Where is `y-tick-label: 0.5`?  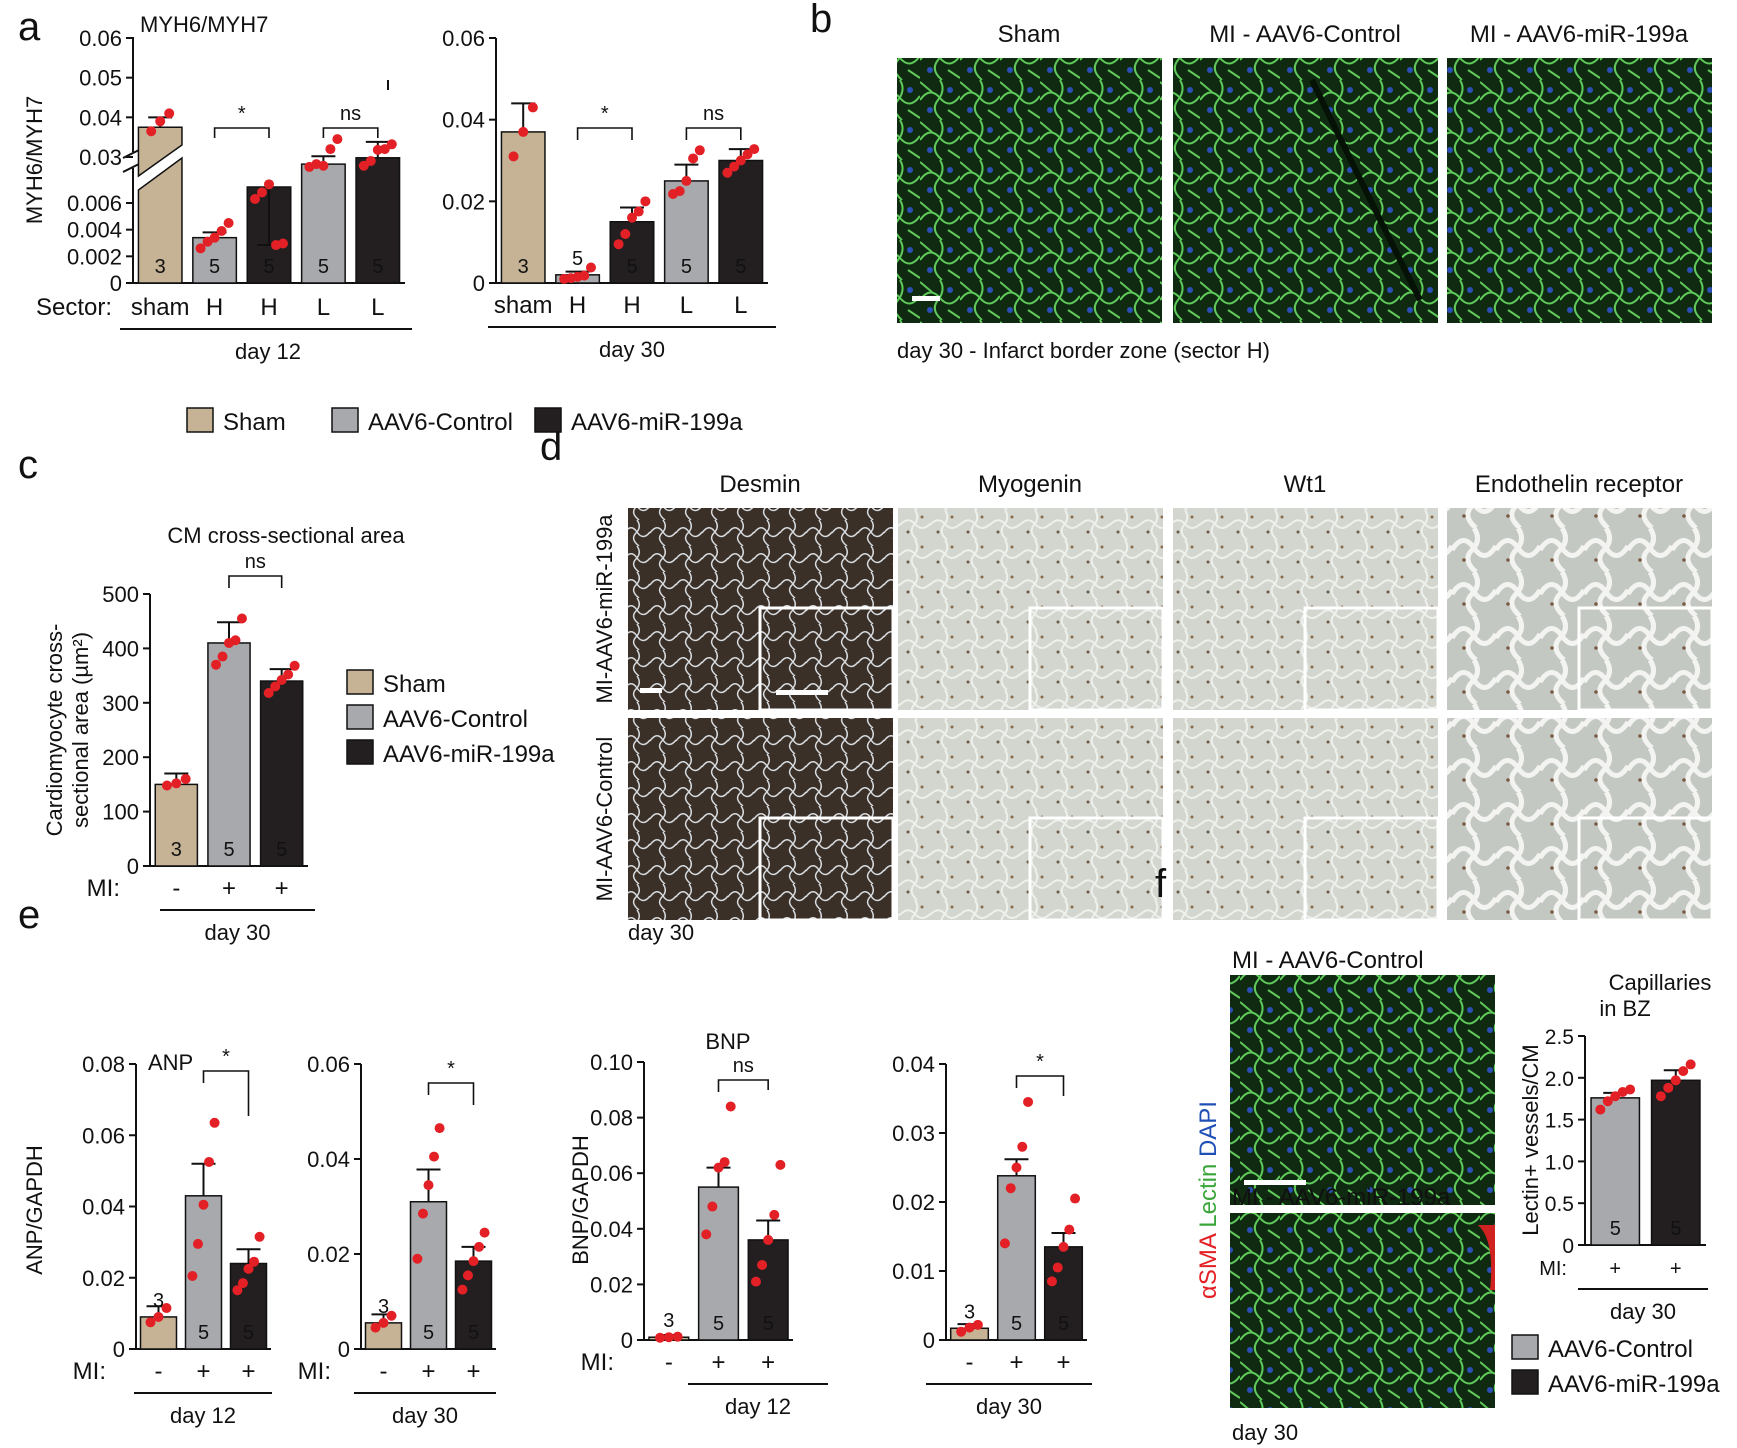 y-tick-label: 0.5 is located at coordinates (1559, 1204).